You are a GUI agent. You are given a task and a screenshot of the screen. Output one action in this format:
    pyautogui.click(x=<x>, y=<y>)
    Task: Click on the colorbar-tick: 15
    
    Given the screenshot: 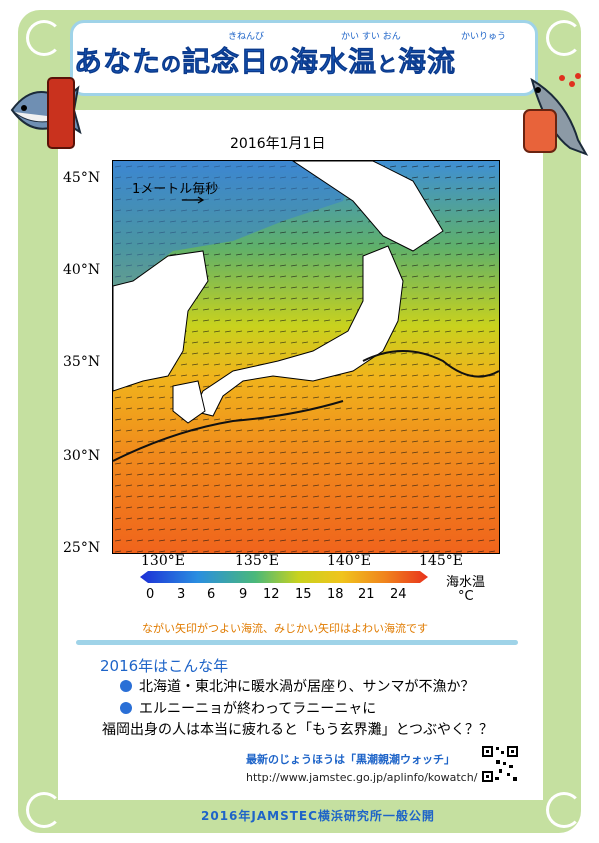 What is the action you would take?
    pyautogui.click(x=303, y=594)
    